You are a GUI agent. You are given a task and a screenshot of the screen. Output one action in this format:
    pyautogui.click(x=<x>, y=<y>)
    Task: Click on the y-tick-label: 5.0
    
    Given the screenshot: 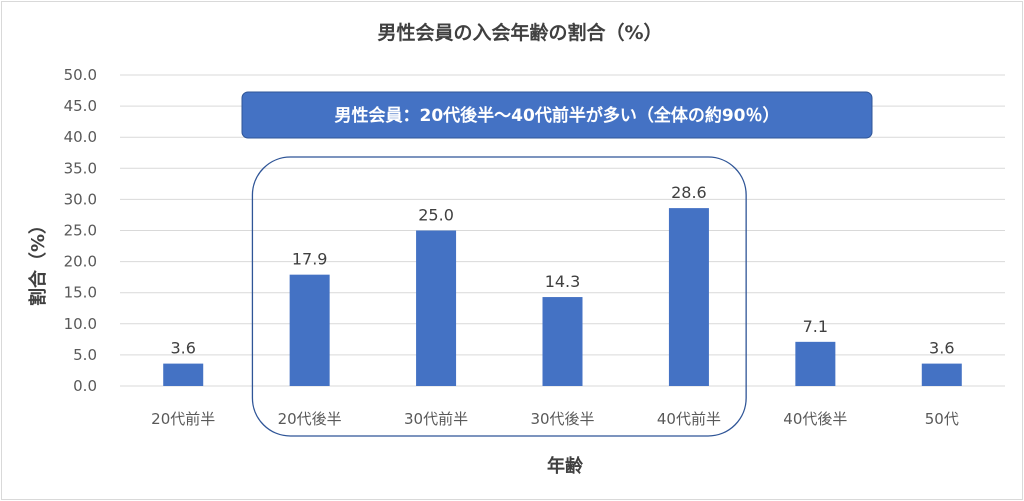 What is the action you would take?
    pyautogui.click(x=85, y=355)
    